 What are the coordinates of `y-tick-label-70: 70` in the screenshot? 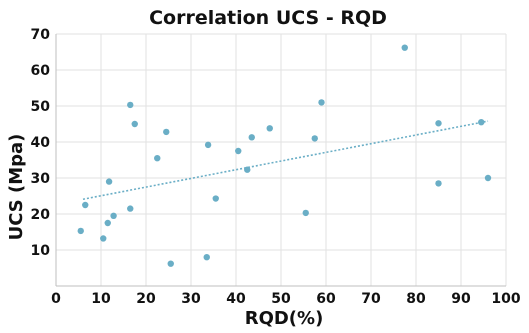 It's located at (41, 35).